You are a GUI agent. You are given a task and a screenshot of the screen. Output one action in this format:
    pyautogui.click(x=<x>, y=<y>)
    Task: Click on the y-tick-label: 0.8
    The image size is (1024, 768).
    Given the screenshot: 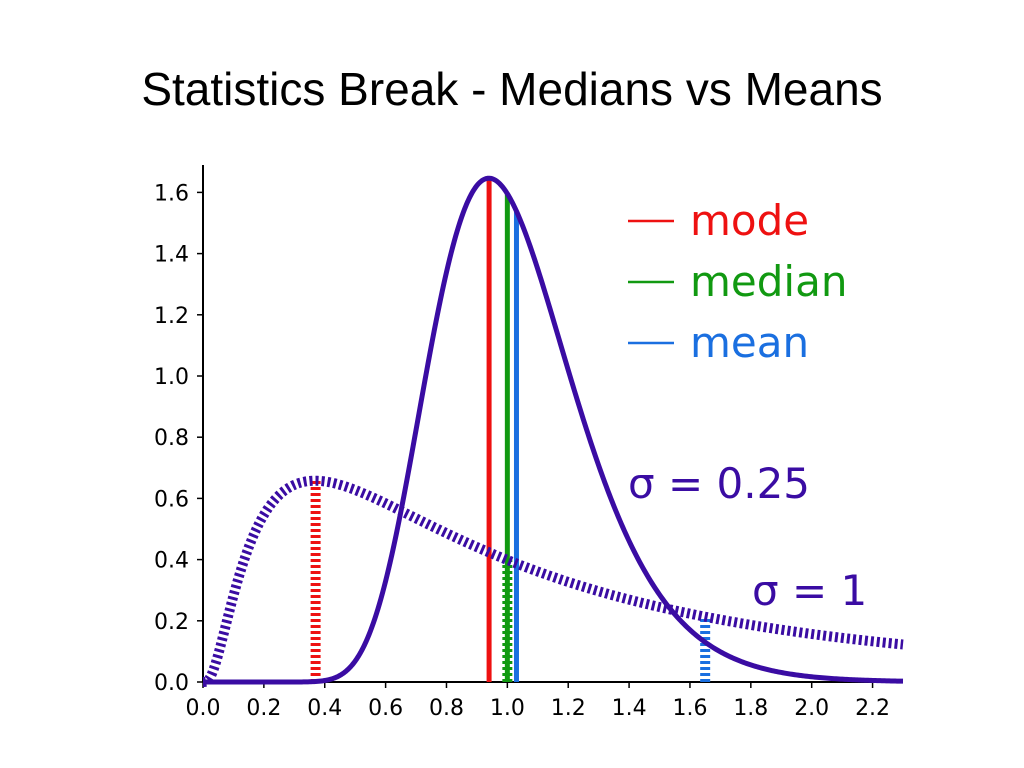 What is the action you would take?
    pyautogui.click(x=171, y=438)
    